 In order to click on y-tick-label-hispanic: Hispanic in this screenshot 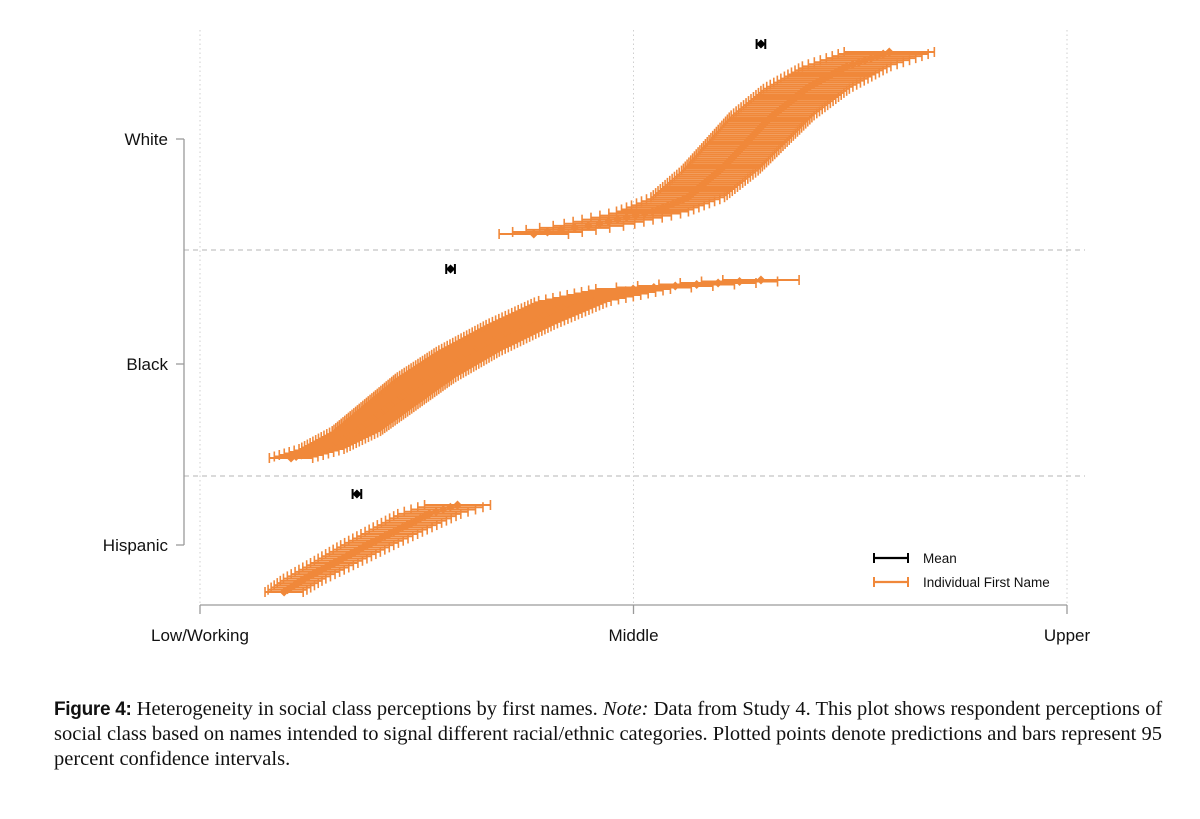, I will do `click(136, 545)`.